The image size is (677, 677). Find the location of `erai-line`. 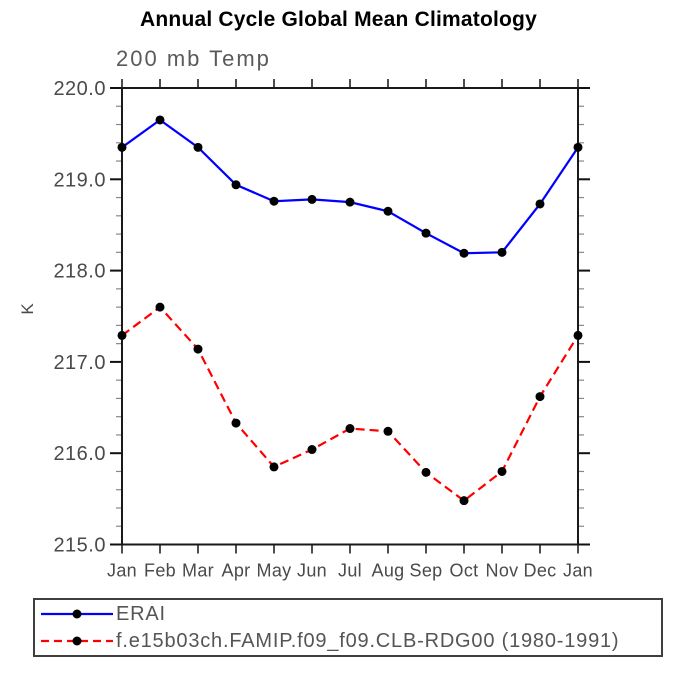

erai-line is located at coordinates (350, 186).